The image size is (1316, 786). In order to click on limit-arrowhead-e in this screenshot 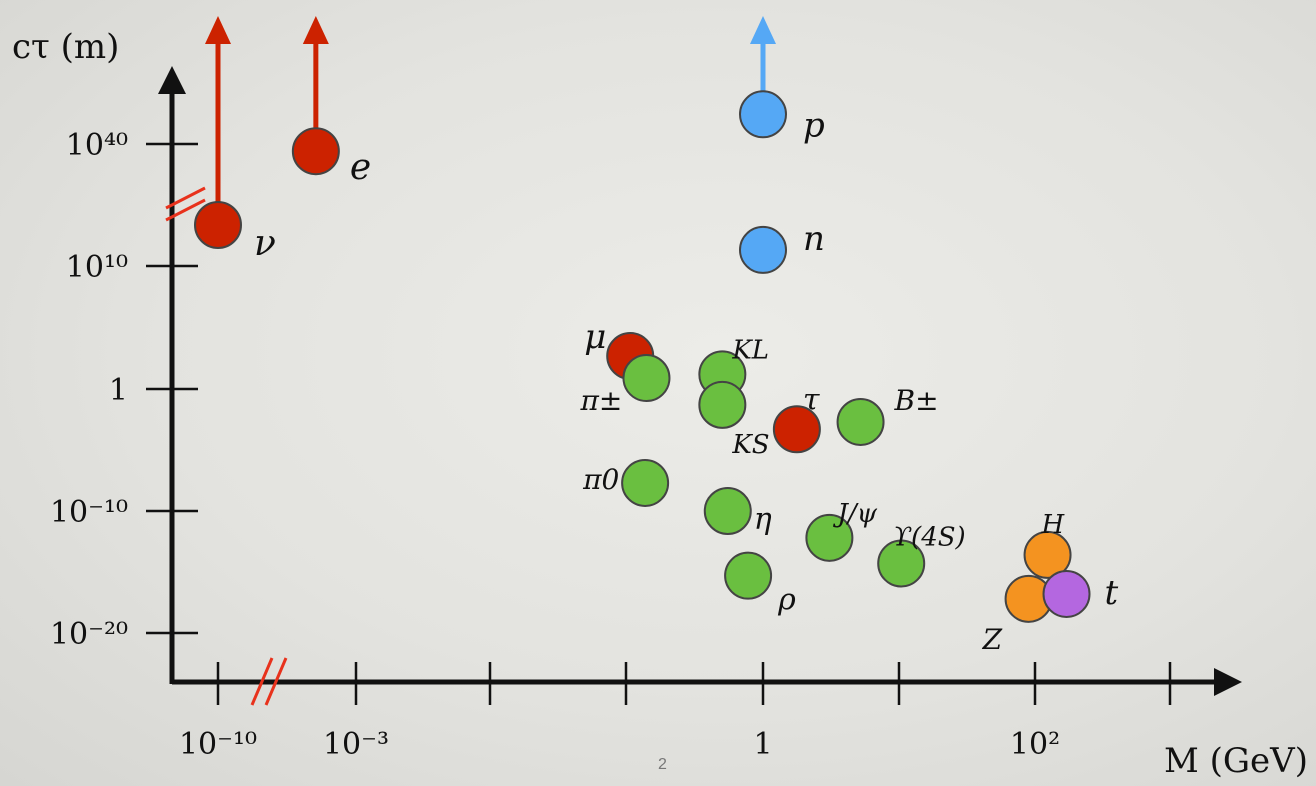, I will do `click(315, 30)`.